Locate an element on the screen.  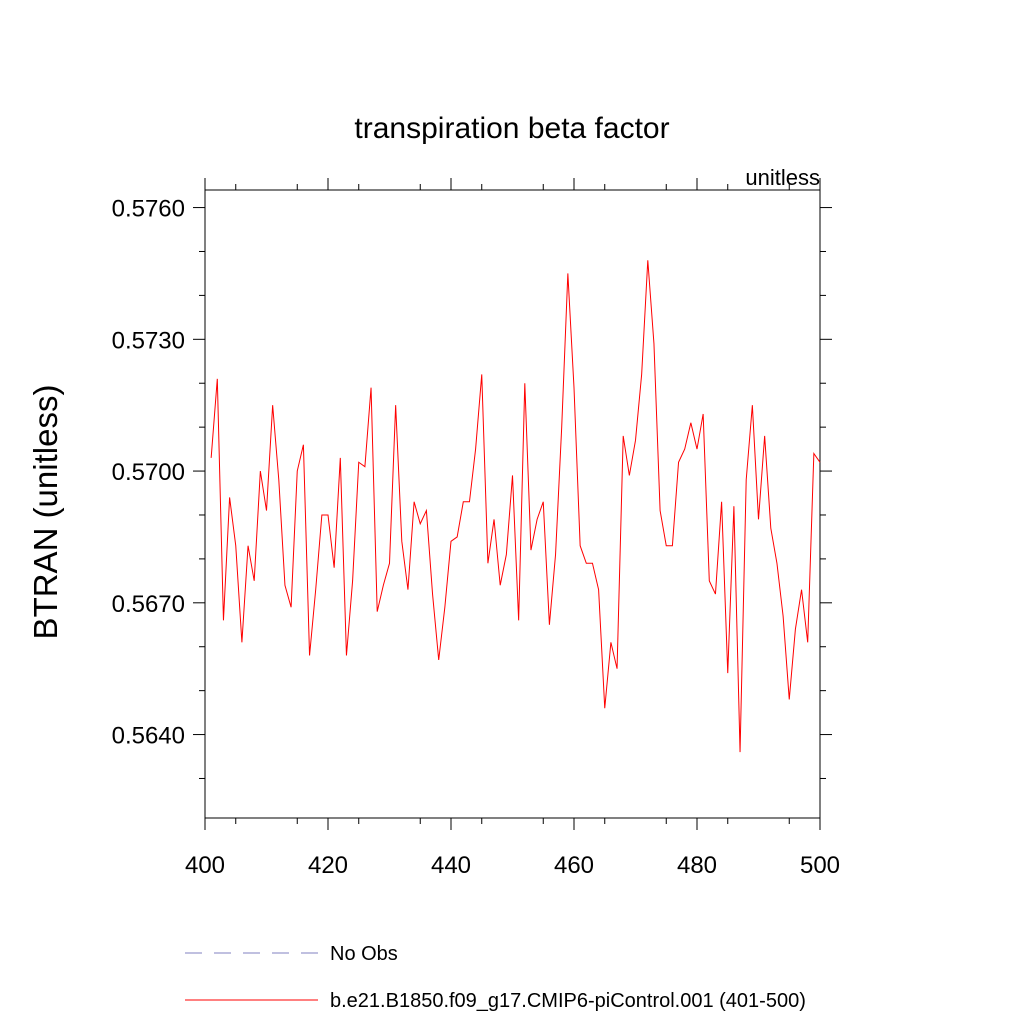
x-tick-label: 440 is located at coordinates (451, 865).